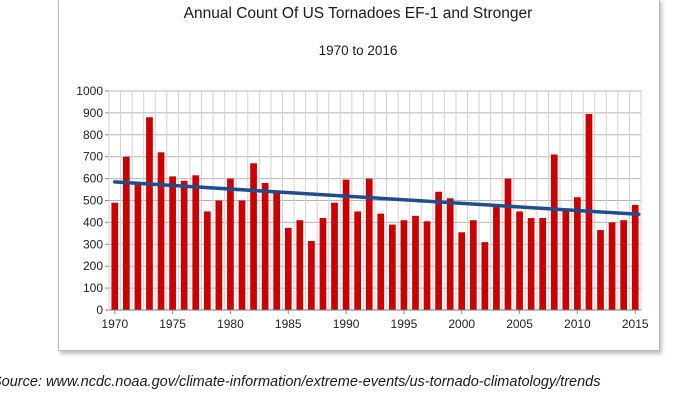  Describe the element at coordinates (161, 231) in the screenshot. I see `bar-1974` at that location.